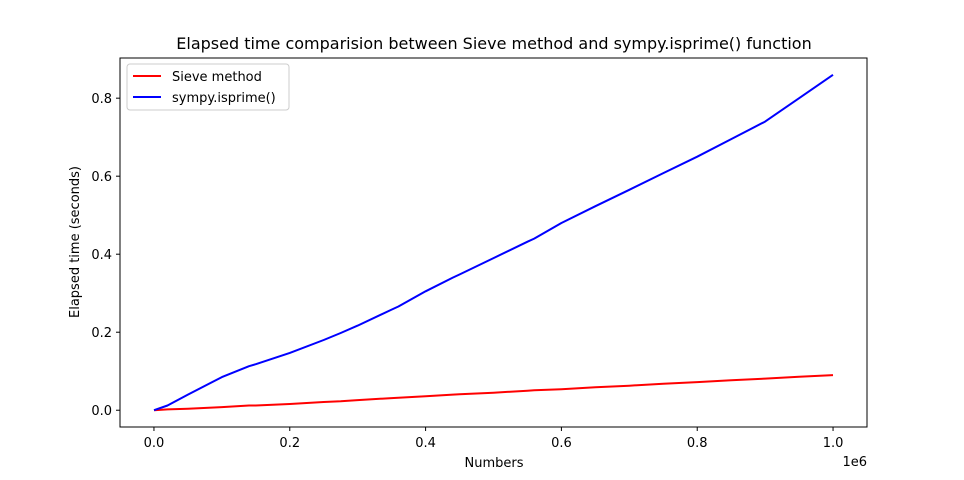 The width and height of the screenshot is (964, 480). I want to click on y-tick-label: 0.0, so click(101, 411).